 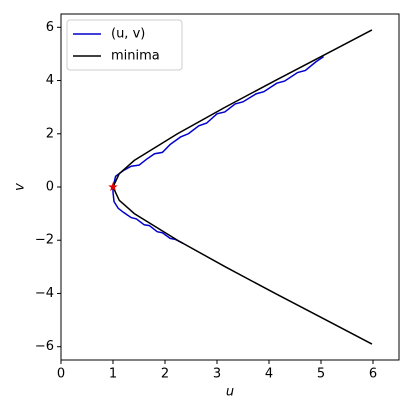 I want to click on x-tick-label: 0, so click(x=61, y=374).